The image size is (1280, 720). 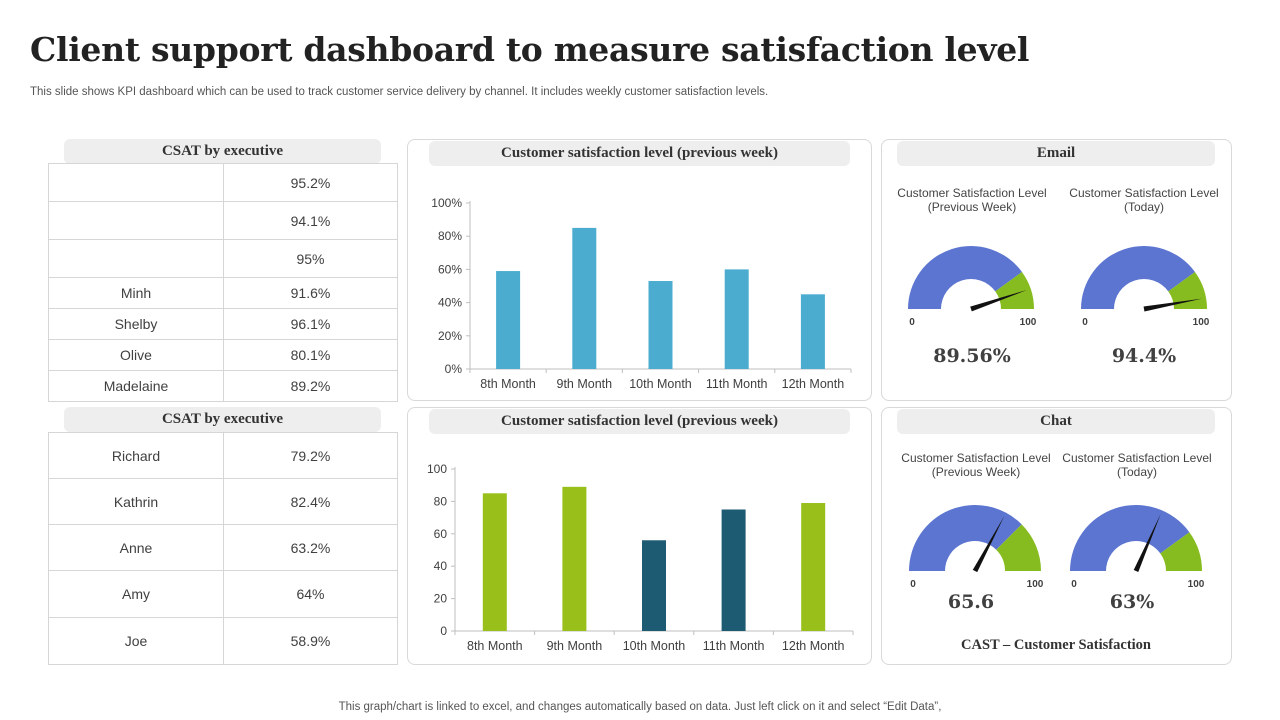 I want to click on csat-value: 64%, so click(x=310, y=594).